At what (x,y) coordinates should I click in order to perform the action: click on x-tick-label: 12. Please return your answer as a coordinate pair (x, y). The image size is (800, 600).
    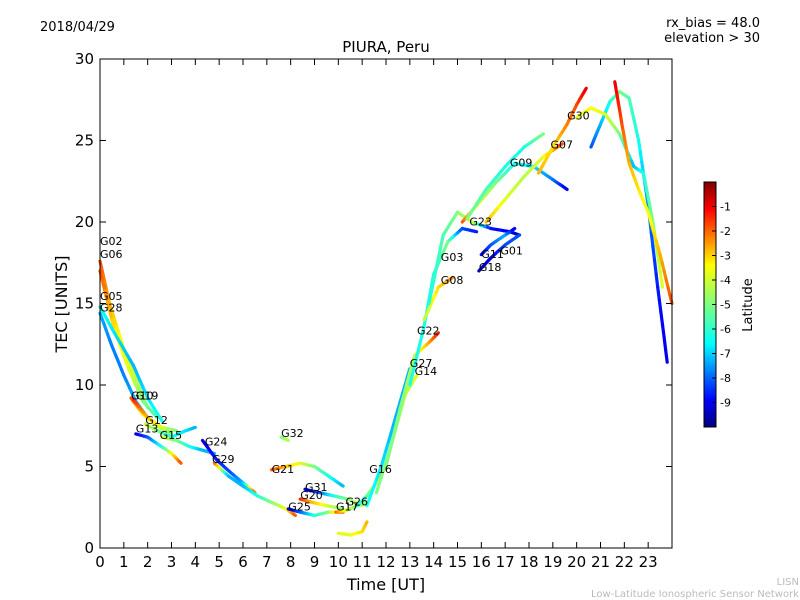
    Looking at the image, I should click on (385, 562).